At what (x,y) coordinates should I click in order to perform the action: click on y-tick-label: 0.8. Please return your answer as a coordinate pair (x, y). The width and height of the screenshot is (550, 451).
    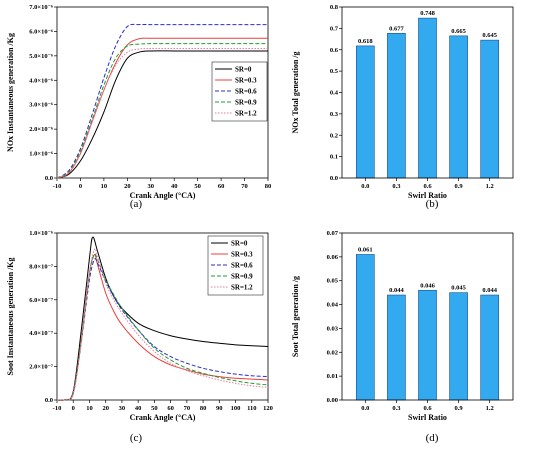
    Looking at the image, I should click on (334, 7).